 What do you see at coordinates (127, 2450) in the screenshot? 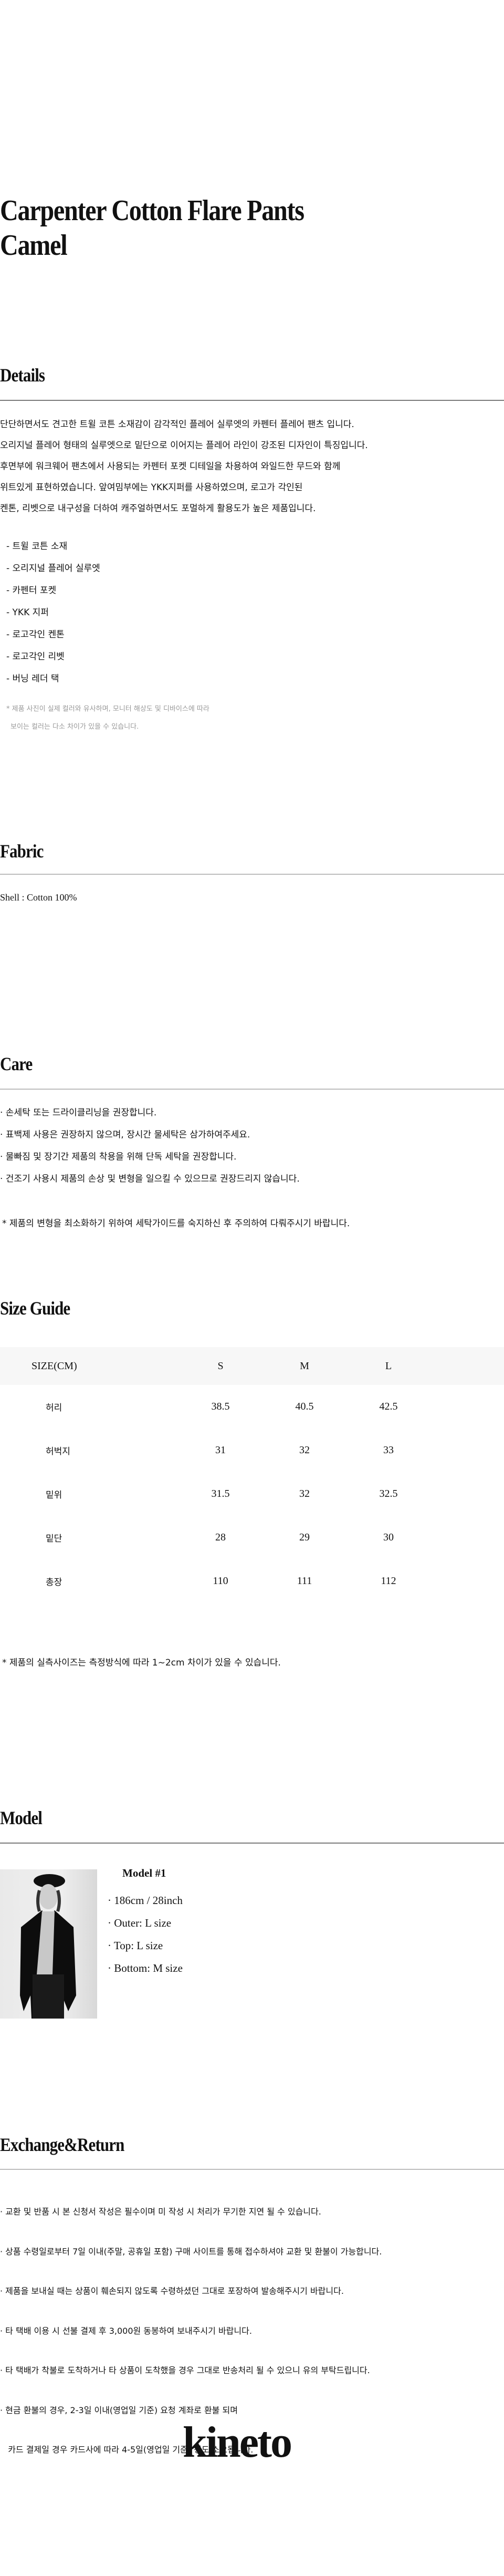
I see `exchange-item: 카드 결제일 경우 카드사에 따라 4-5일(영업일 기준) 정도 소요됩니다.` at bounding box center [127, 2450].